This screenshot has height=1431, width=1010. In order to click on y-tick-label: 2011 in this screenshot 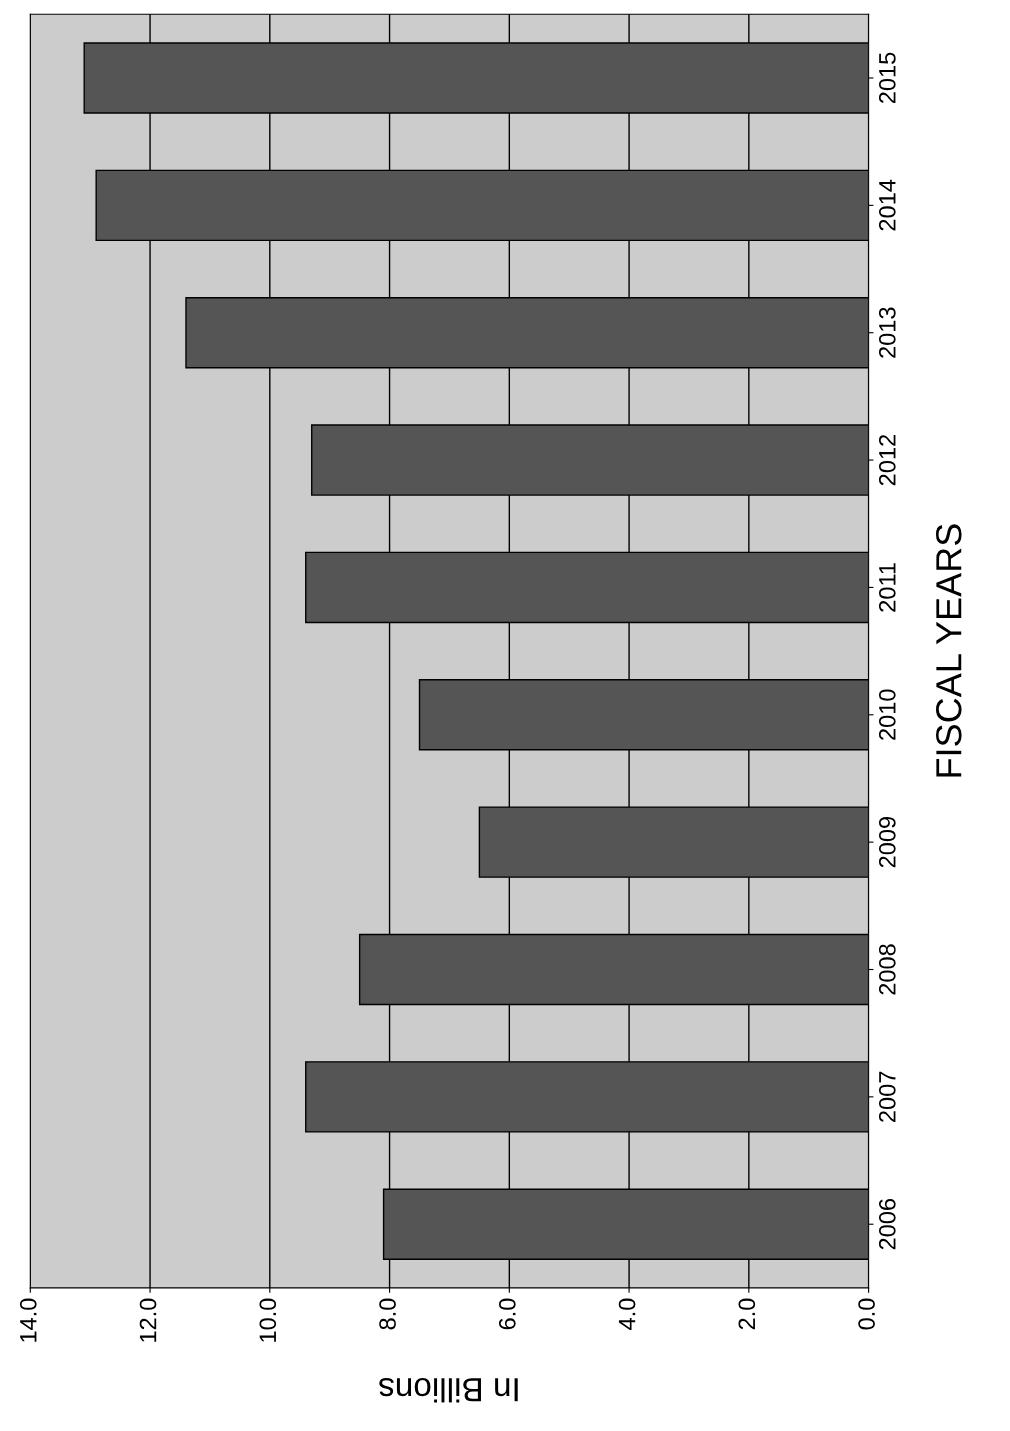, I will do `click(887, 587)`.